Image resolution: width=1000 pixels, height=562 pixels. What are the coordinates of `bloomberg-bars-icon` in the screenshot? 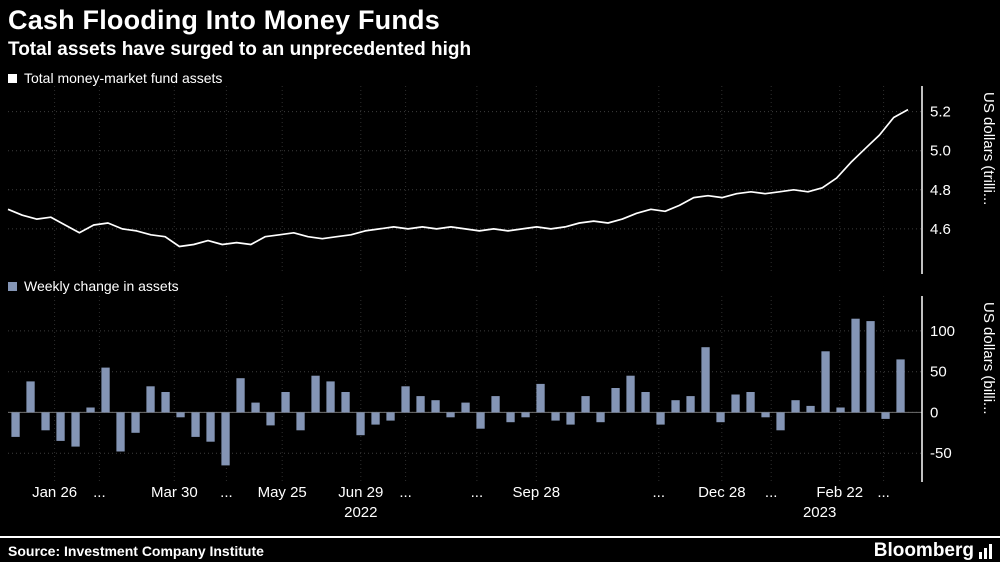 It's located at (985, 551).